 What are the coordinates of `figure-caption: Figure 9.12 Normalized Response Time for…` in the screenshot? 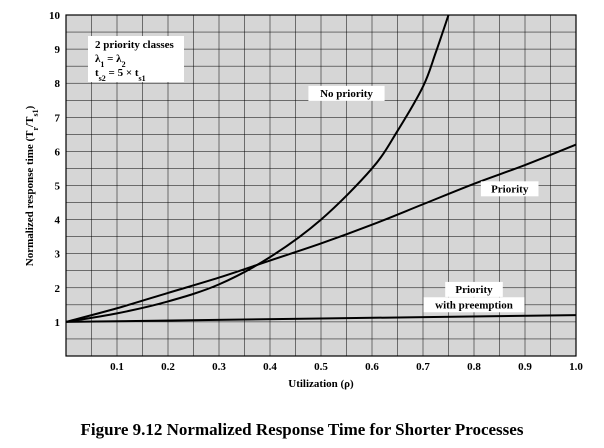 It's located at (302, 429).